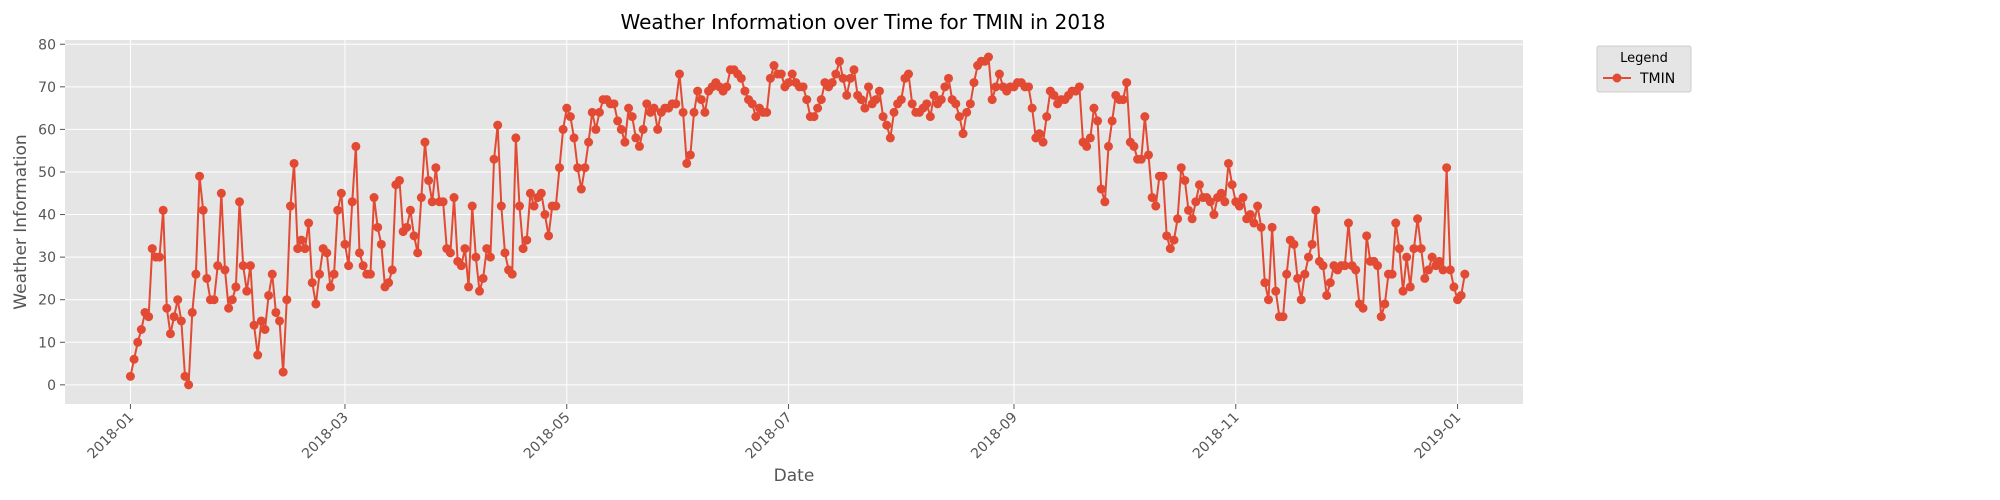 This screenshot has height=500, width=2000. What do you see at coordinates (111, 436) in the screenshot?
I see `x-tick-label: 2018-01` at bounding box center [111, 436].